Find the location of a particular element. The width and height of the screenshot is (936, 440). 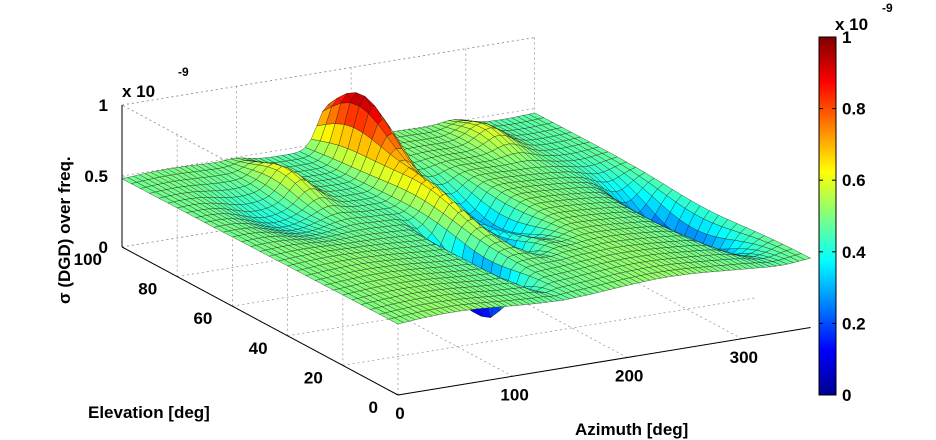

z-exponent-power: -9 is located at coordinates (183, 72).